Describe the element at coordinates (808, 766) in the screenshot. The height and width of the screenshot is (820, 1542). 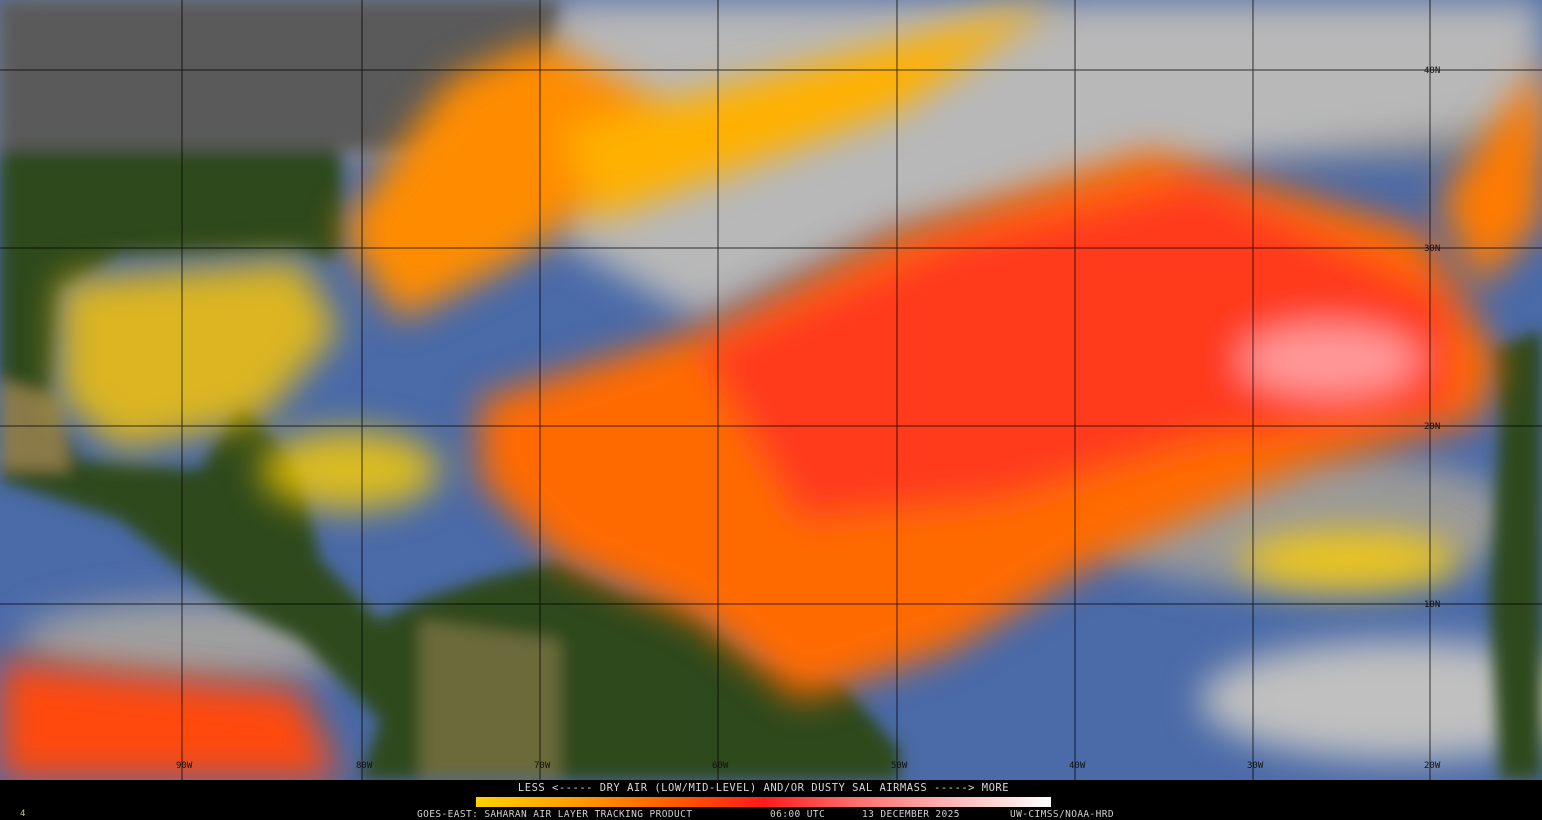
I see `longitude-labels: 90W 80W 70W 60W 50W 40W 30W 20W` at that location.